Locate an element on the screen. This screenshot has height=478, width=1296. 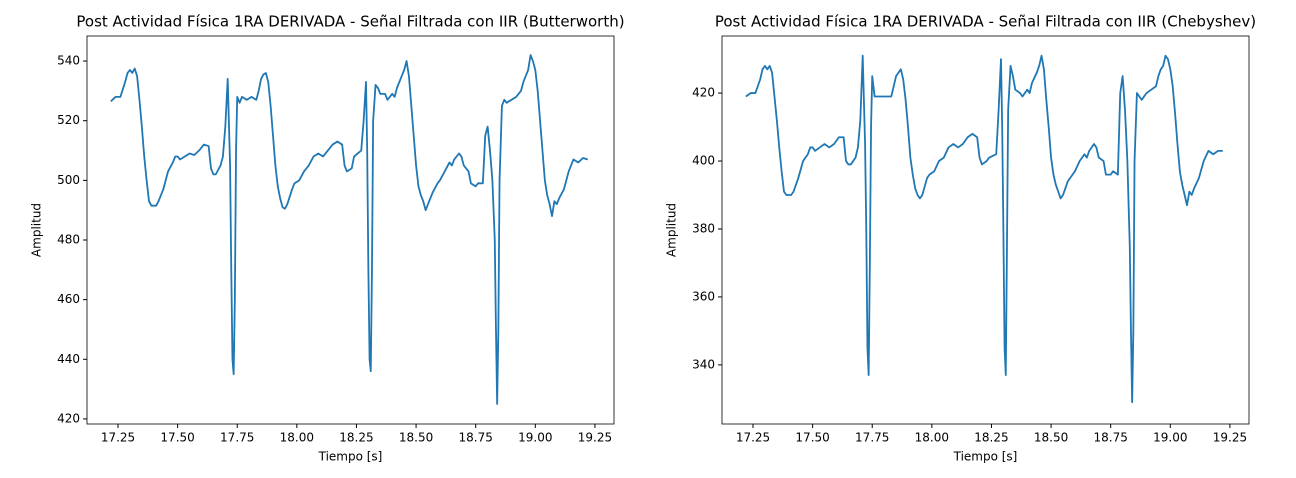
y-tick-label: 400 is located at coordinates (703, 161).